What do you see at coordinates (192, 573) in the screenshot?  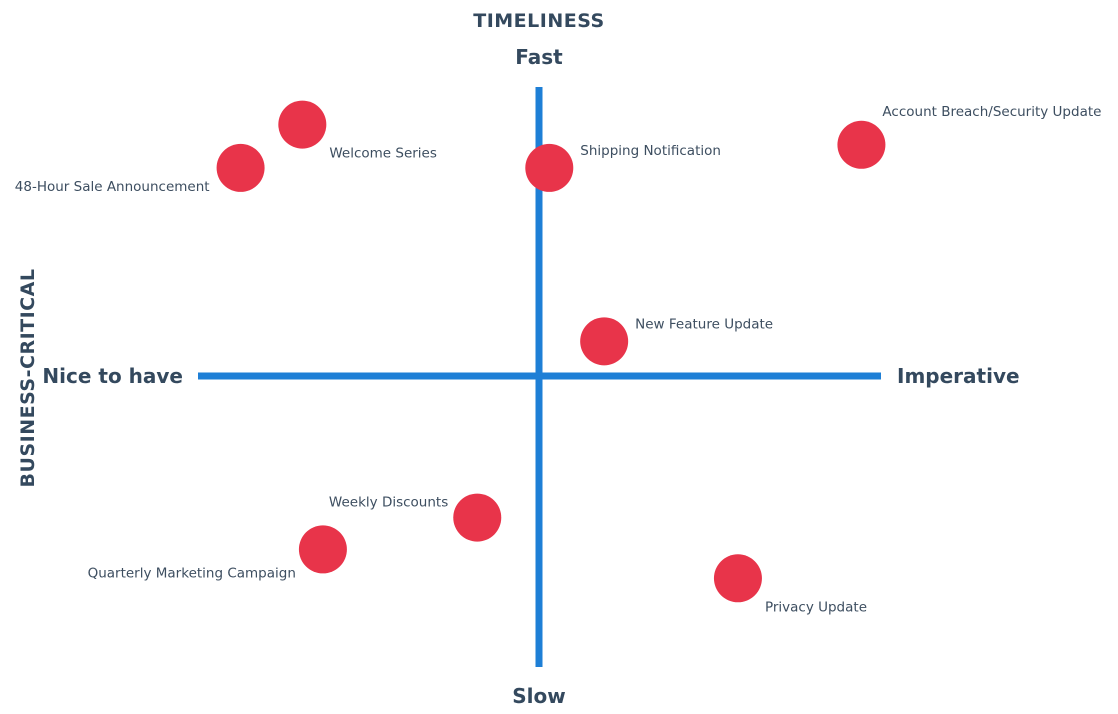 I see `data-point-label: Quarterly Marketing Campaign` at bounding box center [192, 573].